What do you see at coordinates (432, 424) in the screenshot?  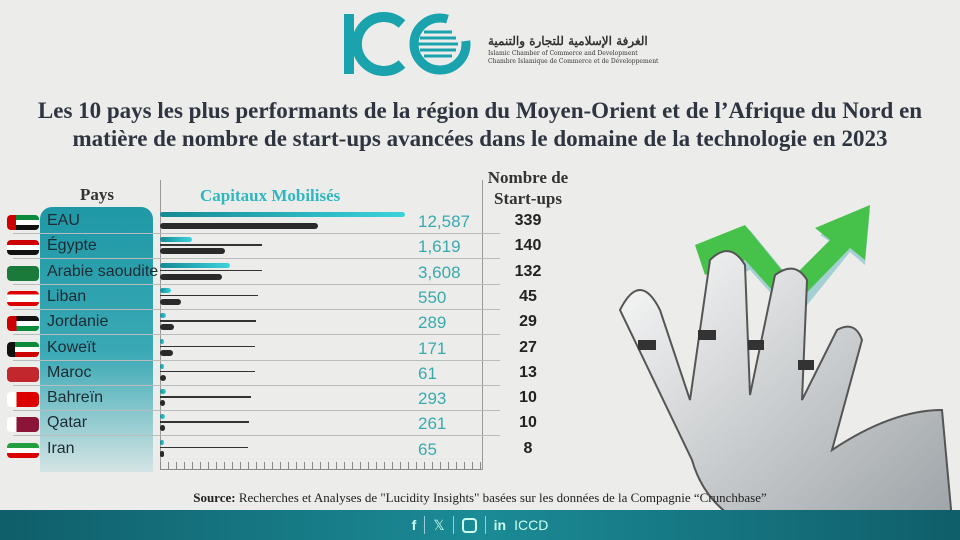 I see `capital-value: 261` at bounding box center [432, 424].